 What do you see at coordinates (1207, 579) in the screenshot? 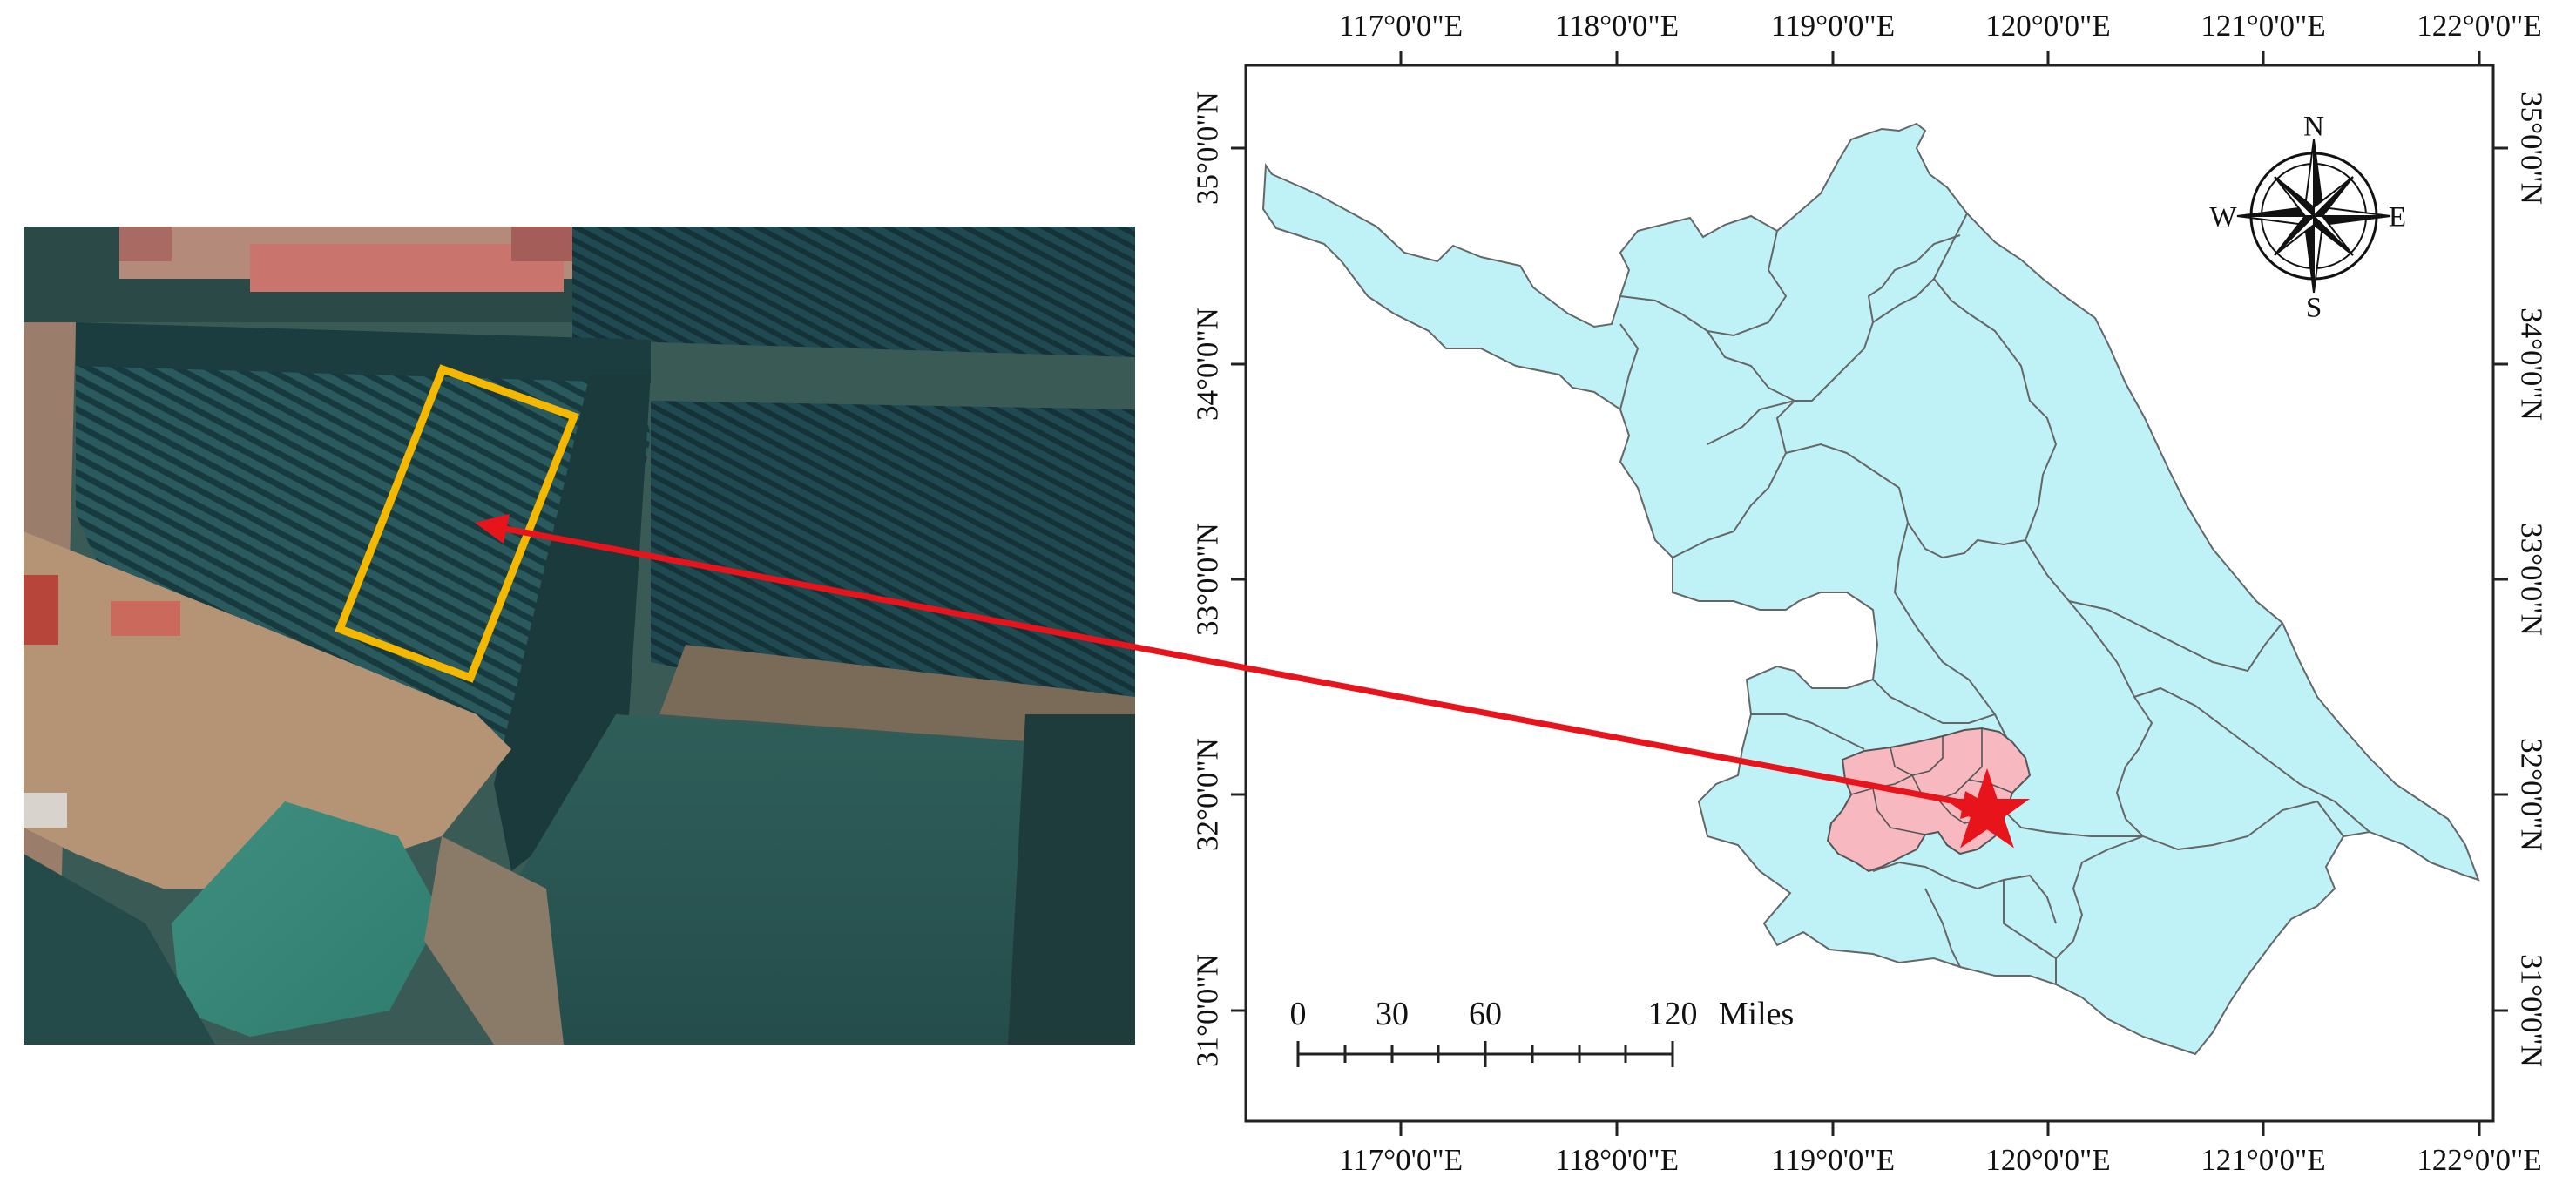
I see `lat-label-left: 33°0'0"N` at bounding box center [1207, 579].